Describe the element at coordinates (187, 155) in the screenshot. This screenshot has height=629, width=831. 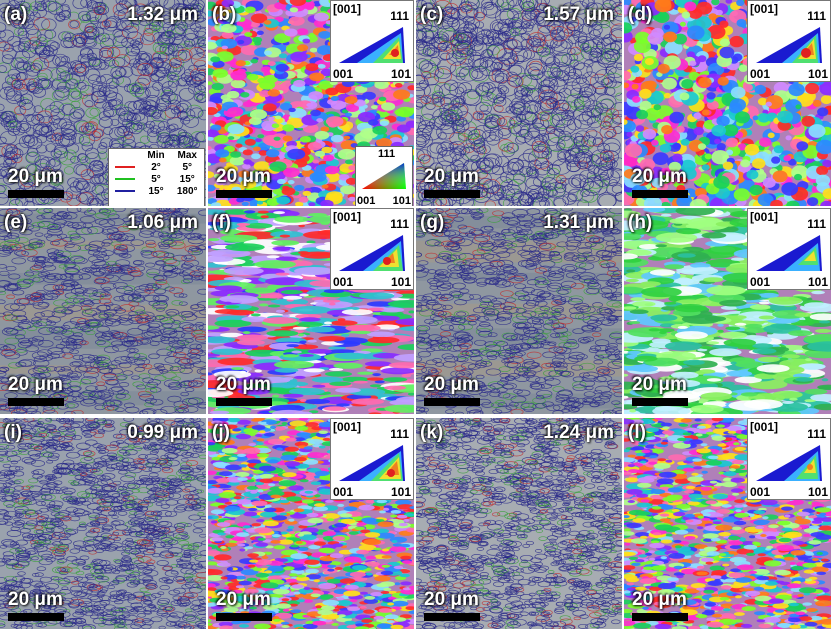
I see `legend-max-header: Max` at that location.